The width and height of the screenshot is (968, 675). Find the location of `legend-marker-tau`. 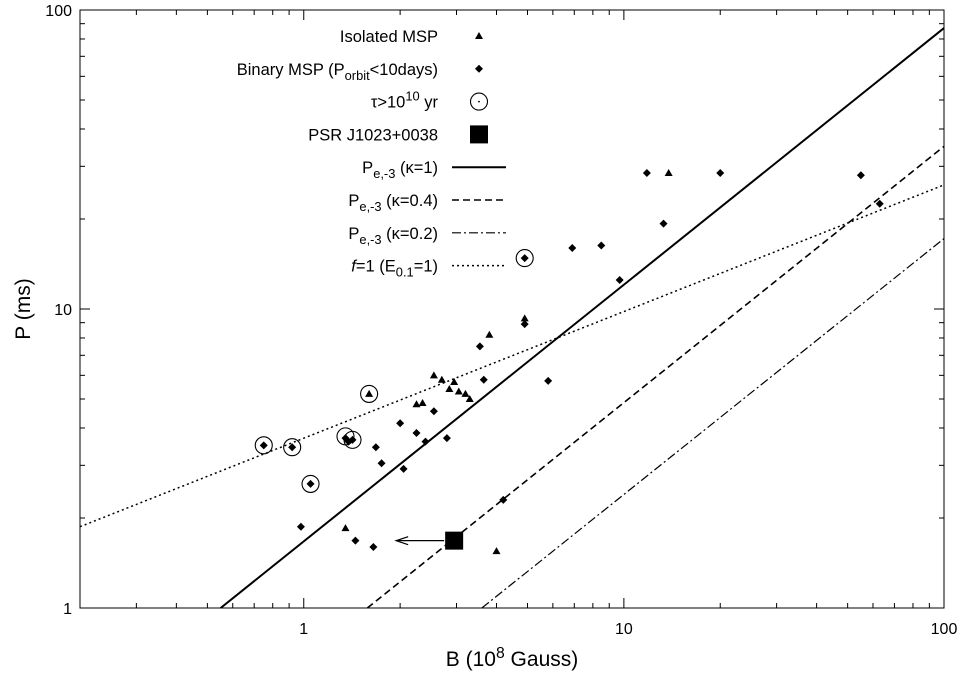

legend-marker-tau is located at coordinates (479, 101).